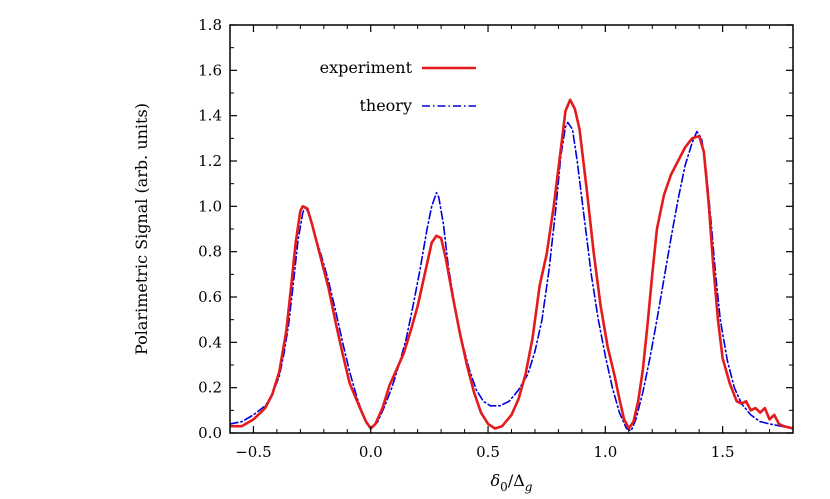  Describe the element at coordinates (210, 25) in the screenshot. I see `y-tick-label: 1.8` at that location.